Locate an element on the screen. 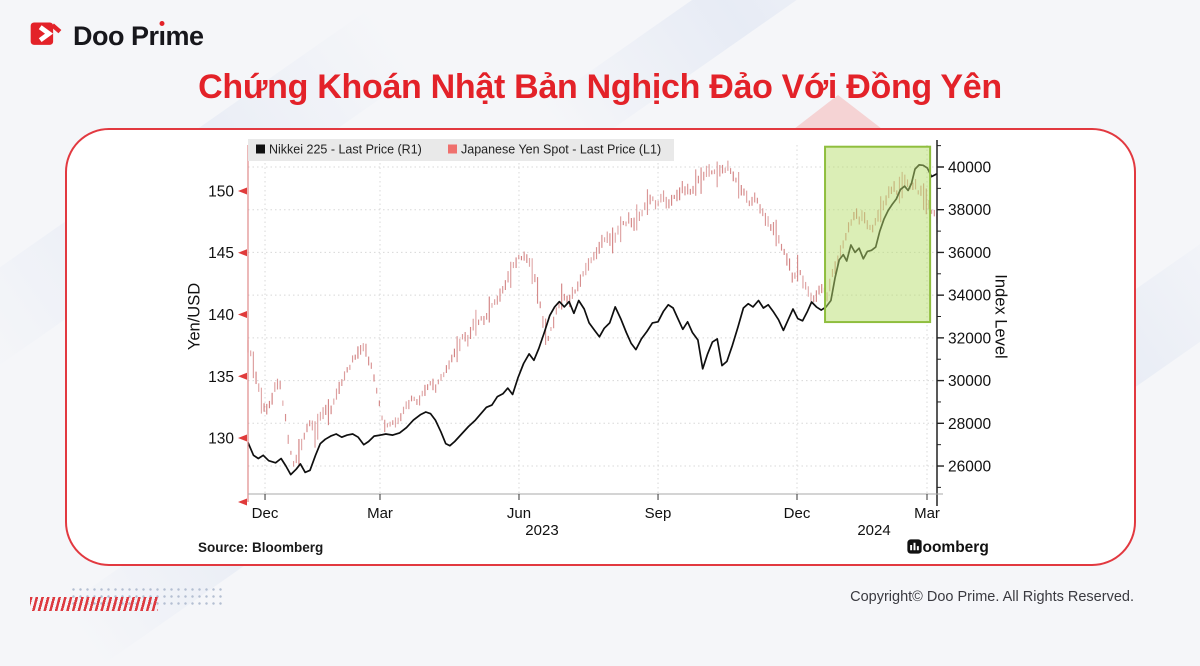 This screenshot has width=1200, height=666. right-axis-title: Index Level is located at coordinates (1000, 316).